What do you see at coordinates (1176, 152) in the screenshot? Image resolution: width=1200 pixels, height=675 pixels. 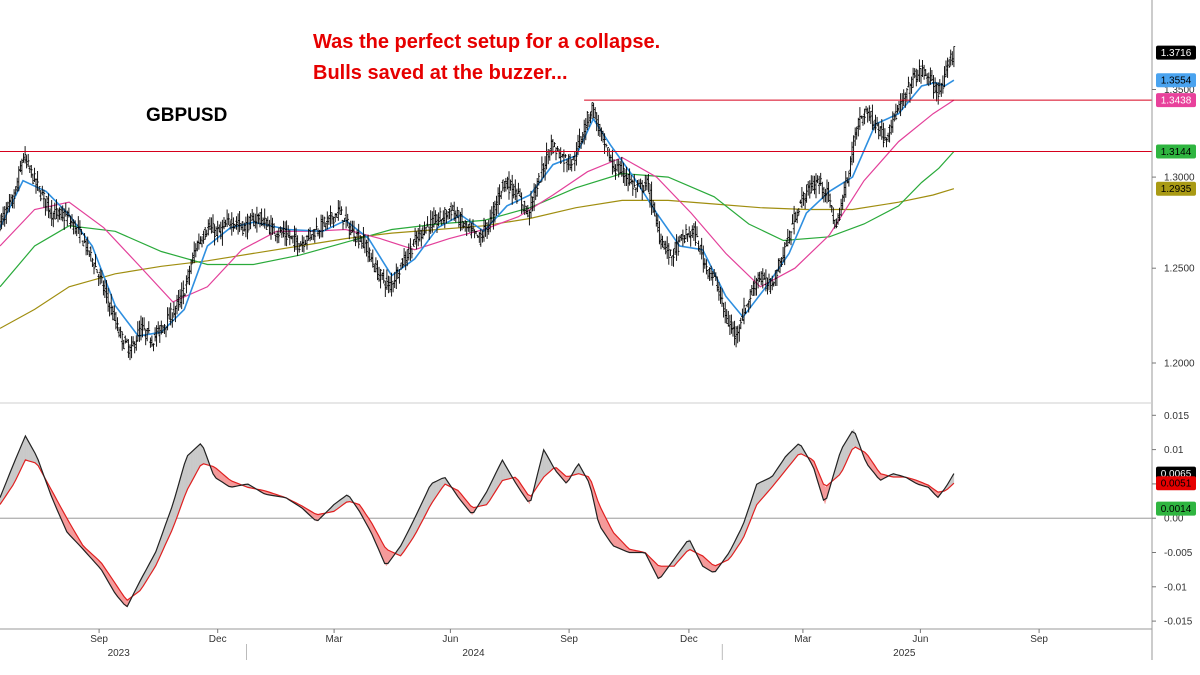 I see `last-value-tag-label: 1.3144` at bounding box center [1176, 152].